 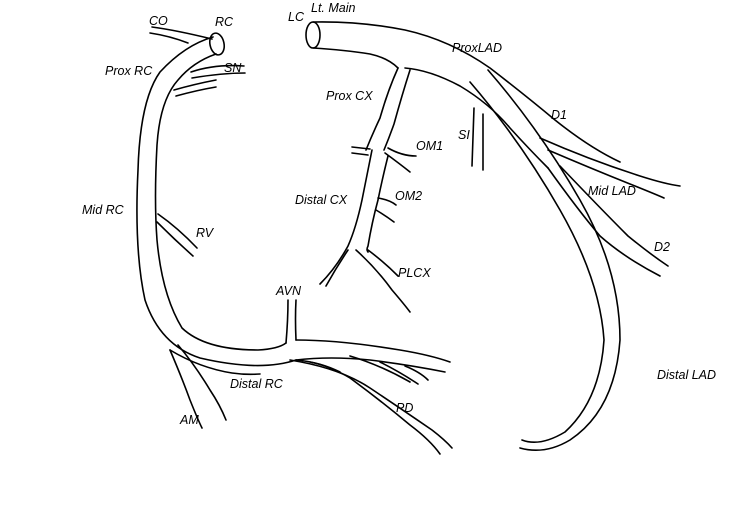 What do you see at coordinates (195, 85) in the screenshot?
I see `prox-rc-branch-upper-wall` at bounding box center [195, 85].